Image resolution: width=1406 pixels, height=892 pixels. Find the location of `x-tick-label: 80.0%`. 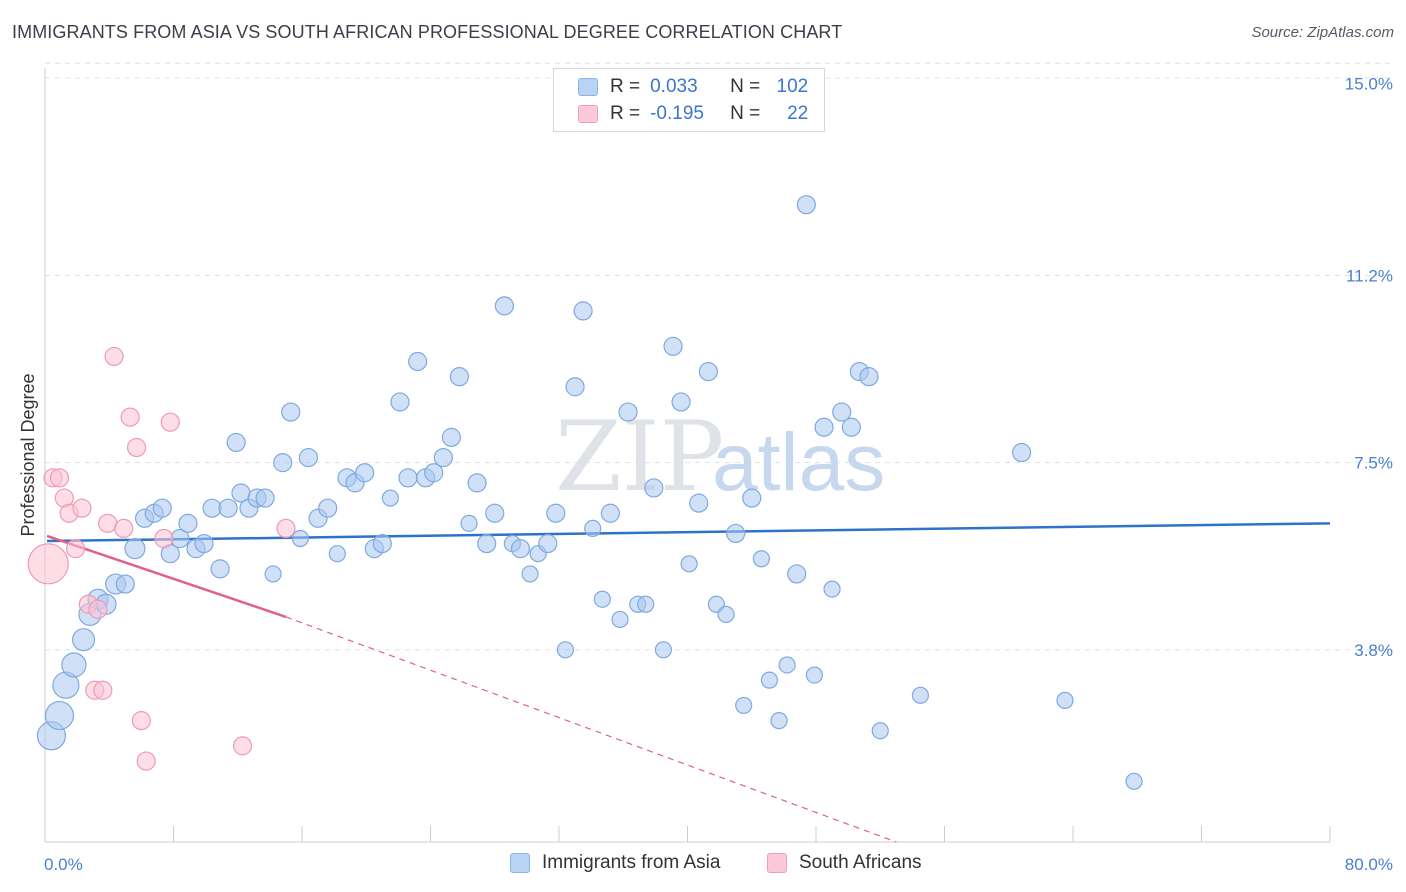

x-tick-label: 80.0% is located at coordinates (1369, 864).